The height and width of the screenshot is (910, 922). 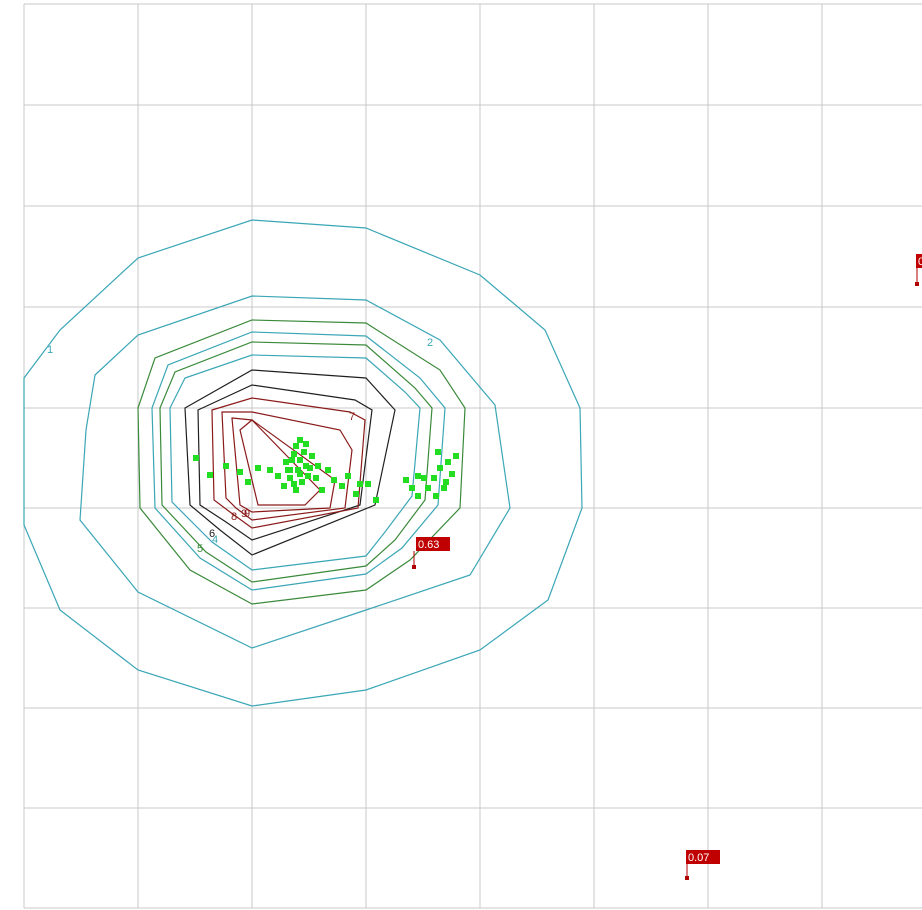 I want to click on contour-label-8: 8, so click(x=234, y=517).